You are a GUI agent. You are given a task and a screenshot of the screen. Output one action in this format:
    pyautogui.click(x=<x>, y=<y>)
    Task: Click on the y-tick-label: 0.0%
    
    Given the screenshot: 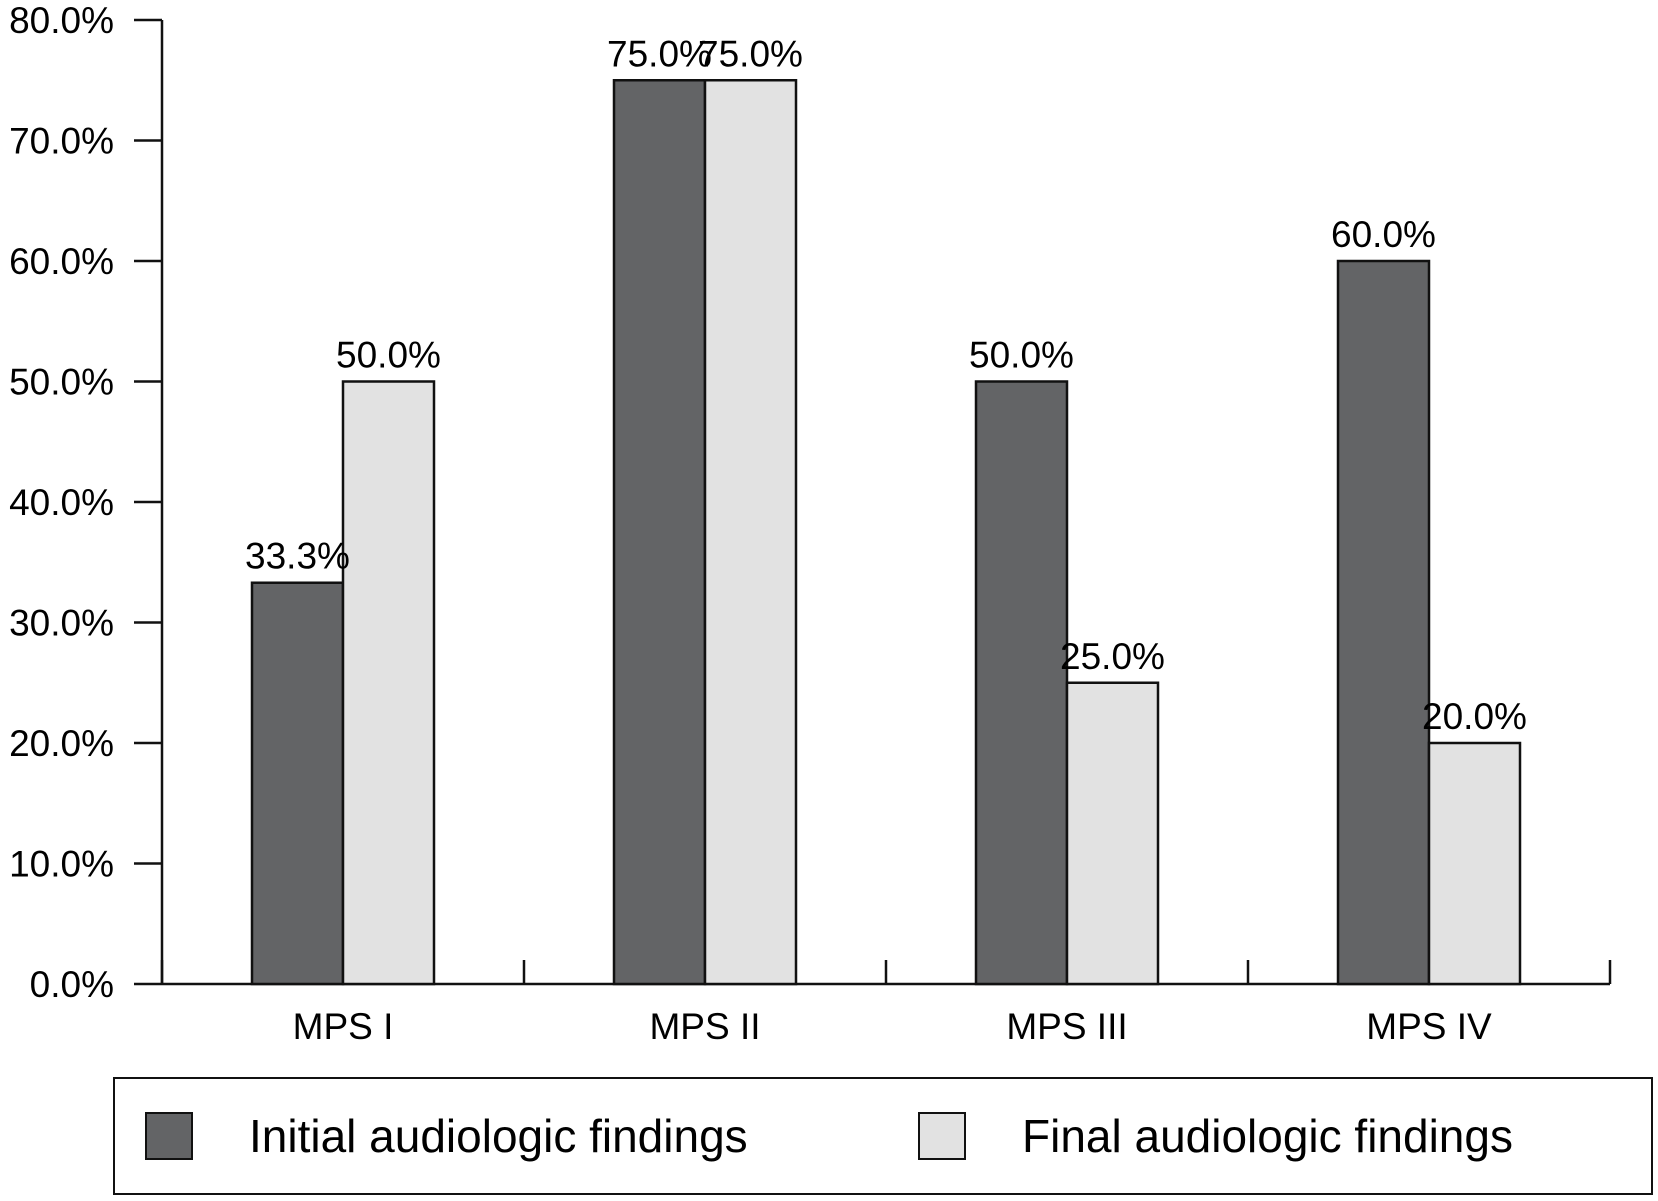 What is the action you would take?
    pyautogui.click(x=72, y=984)
    